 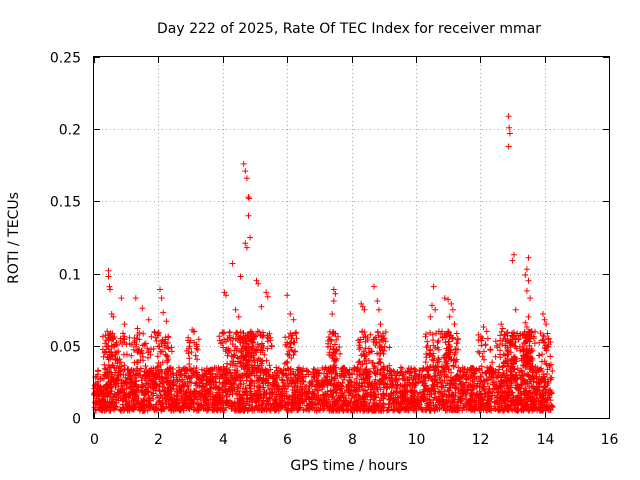 I want to click on x-tick-label: 10, so click(x=417, y=440).